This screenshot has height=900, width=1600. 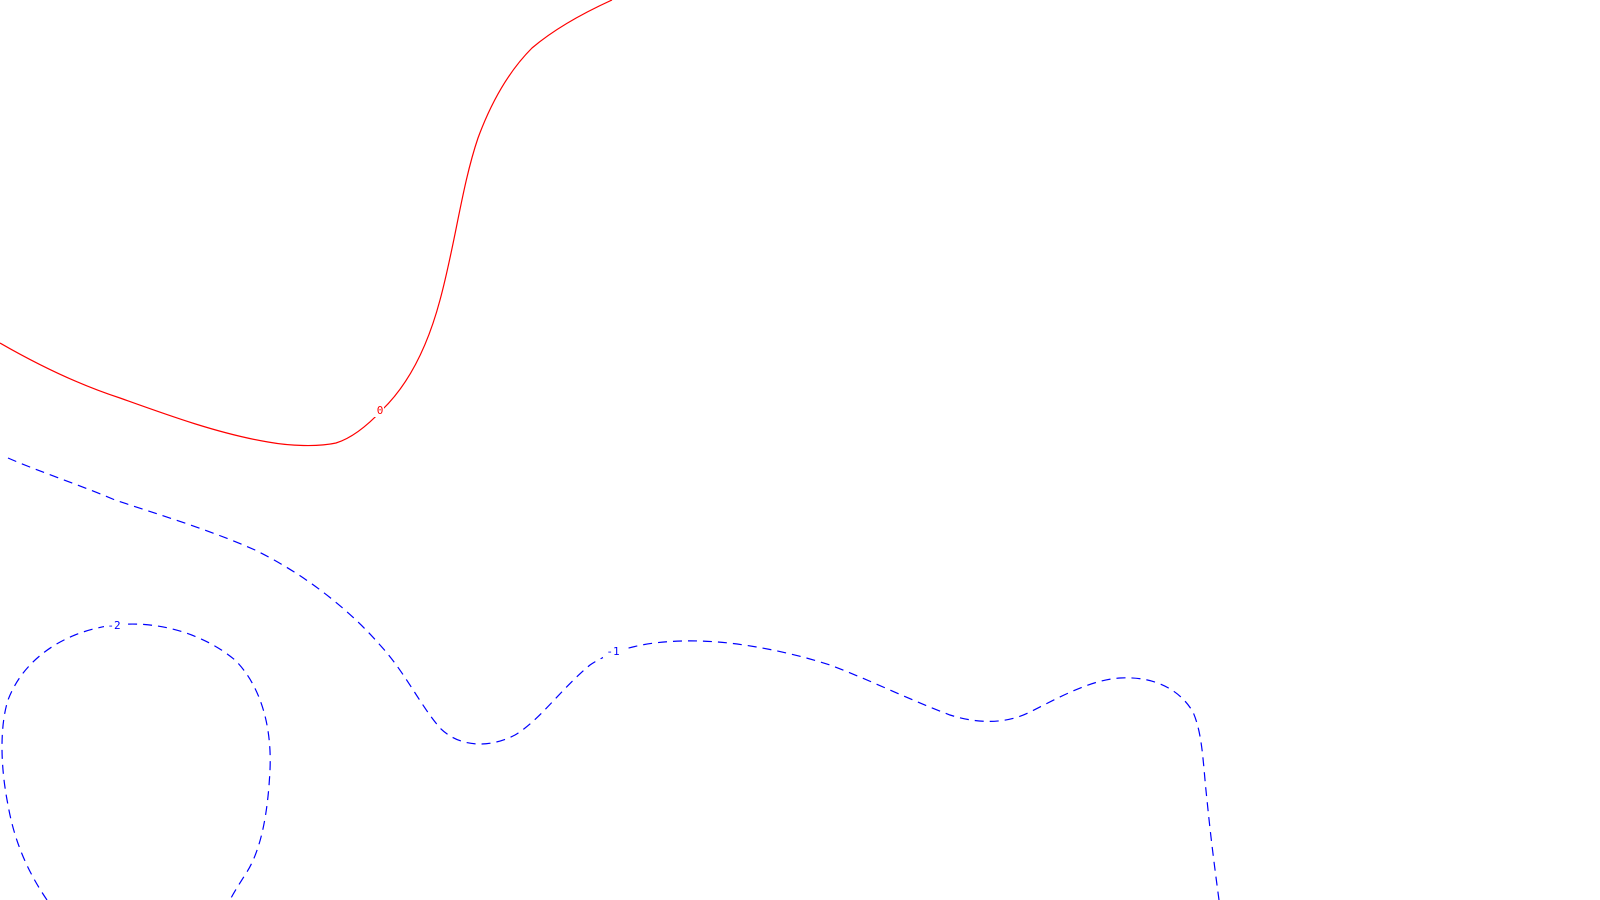 I want to click on contour-label-minus-1-bg, so click(x=613, y=651).